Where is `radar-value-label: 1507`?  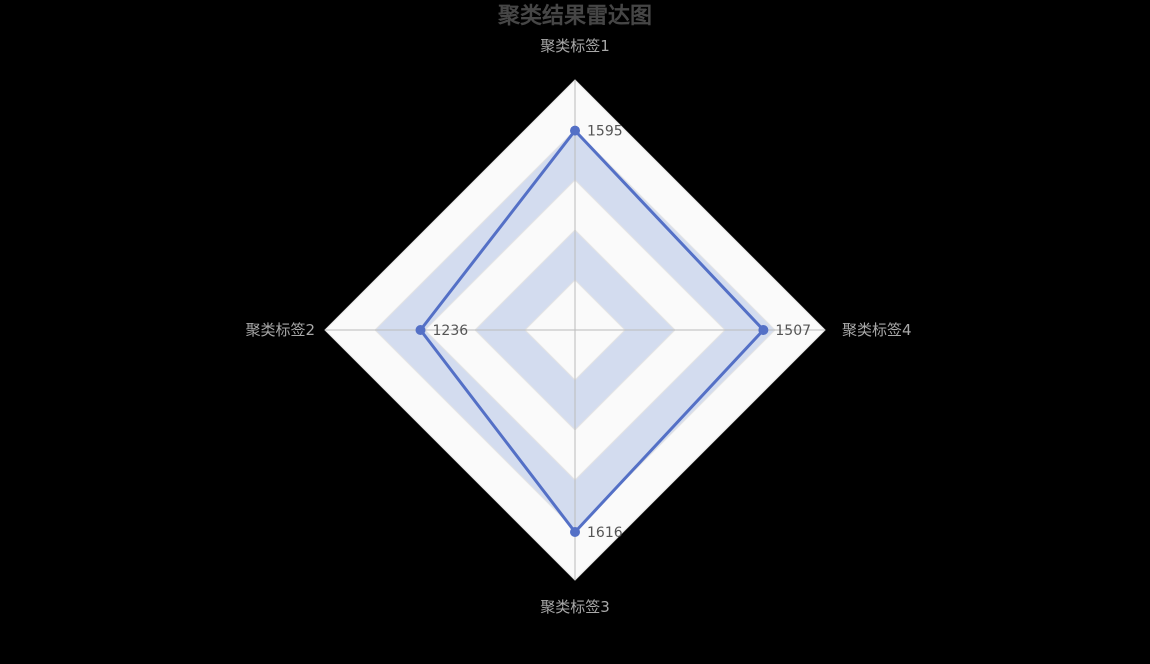 radar-value-label: 1507 is located at coordinates (793, 331).